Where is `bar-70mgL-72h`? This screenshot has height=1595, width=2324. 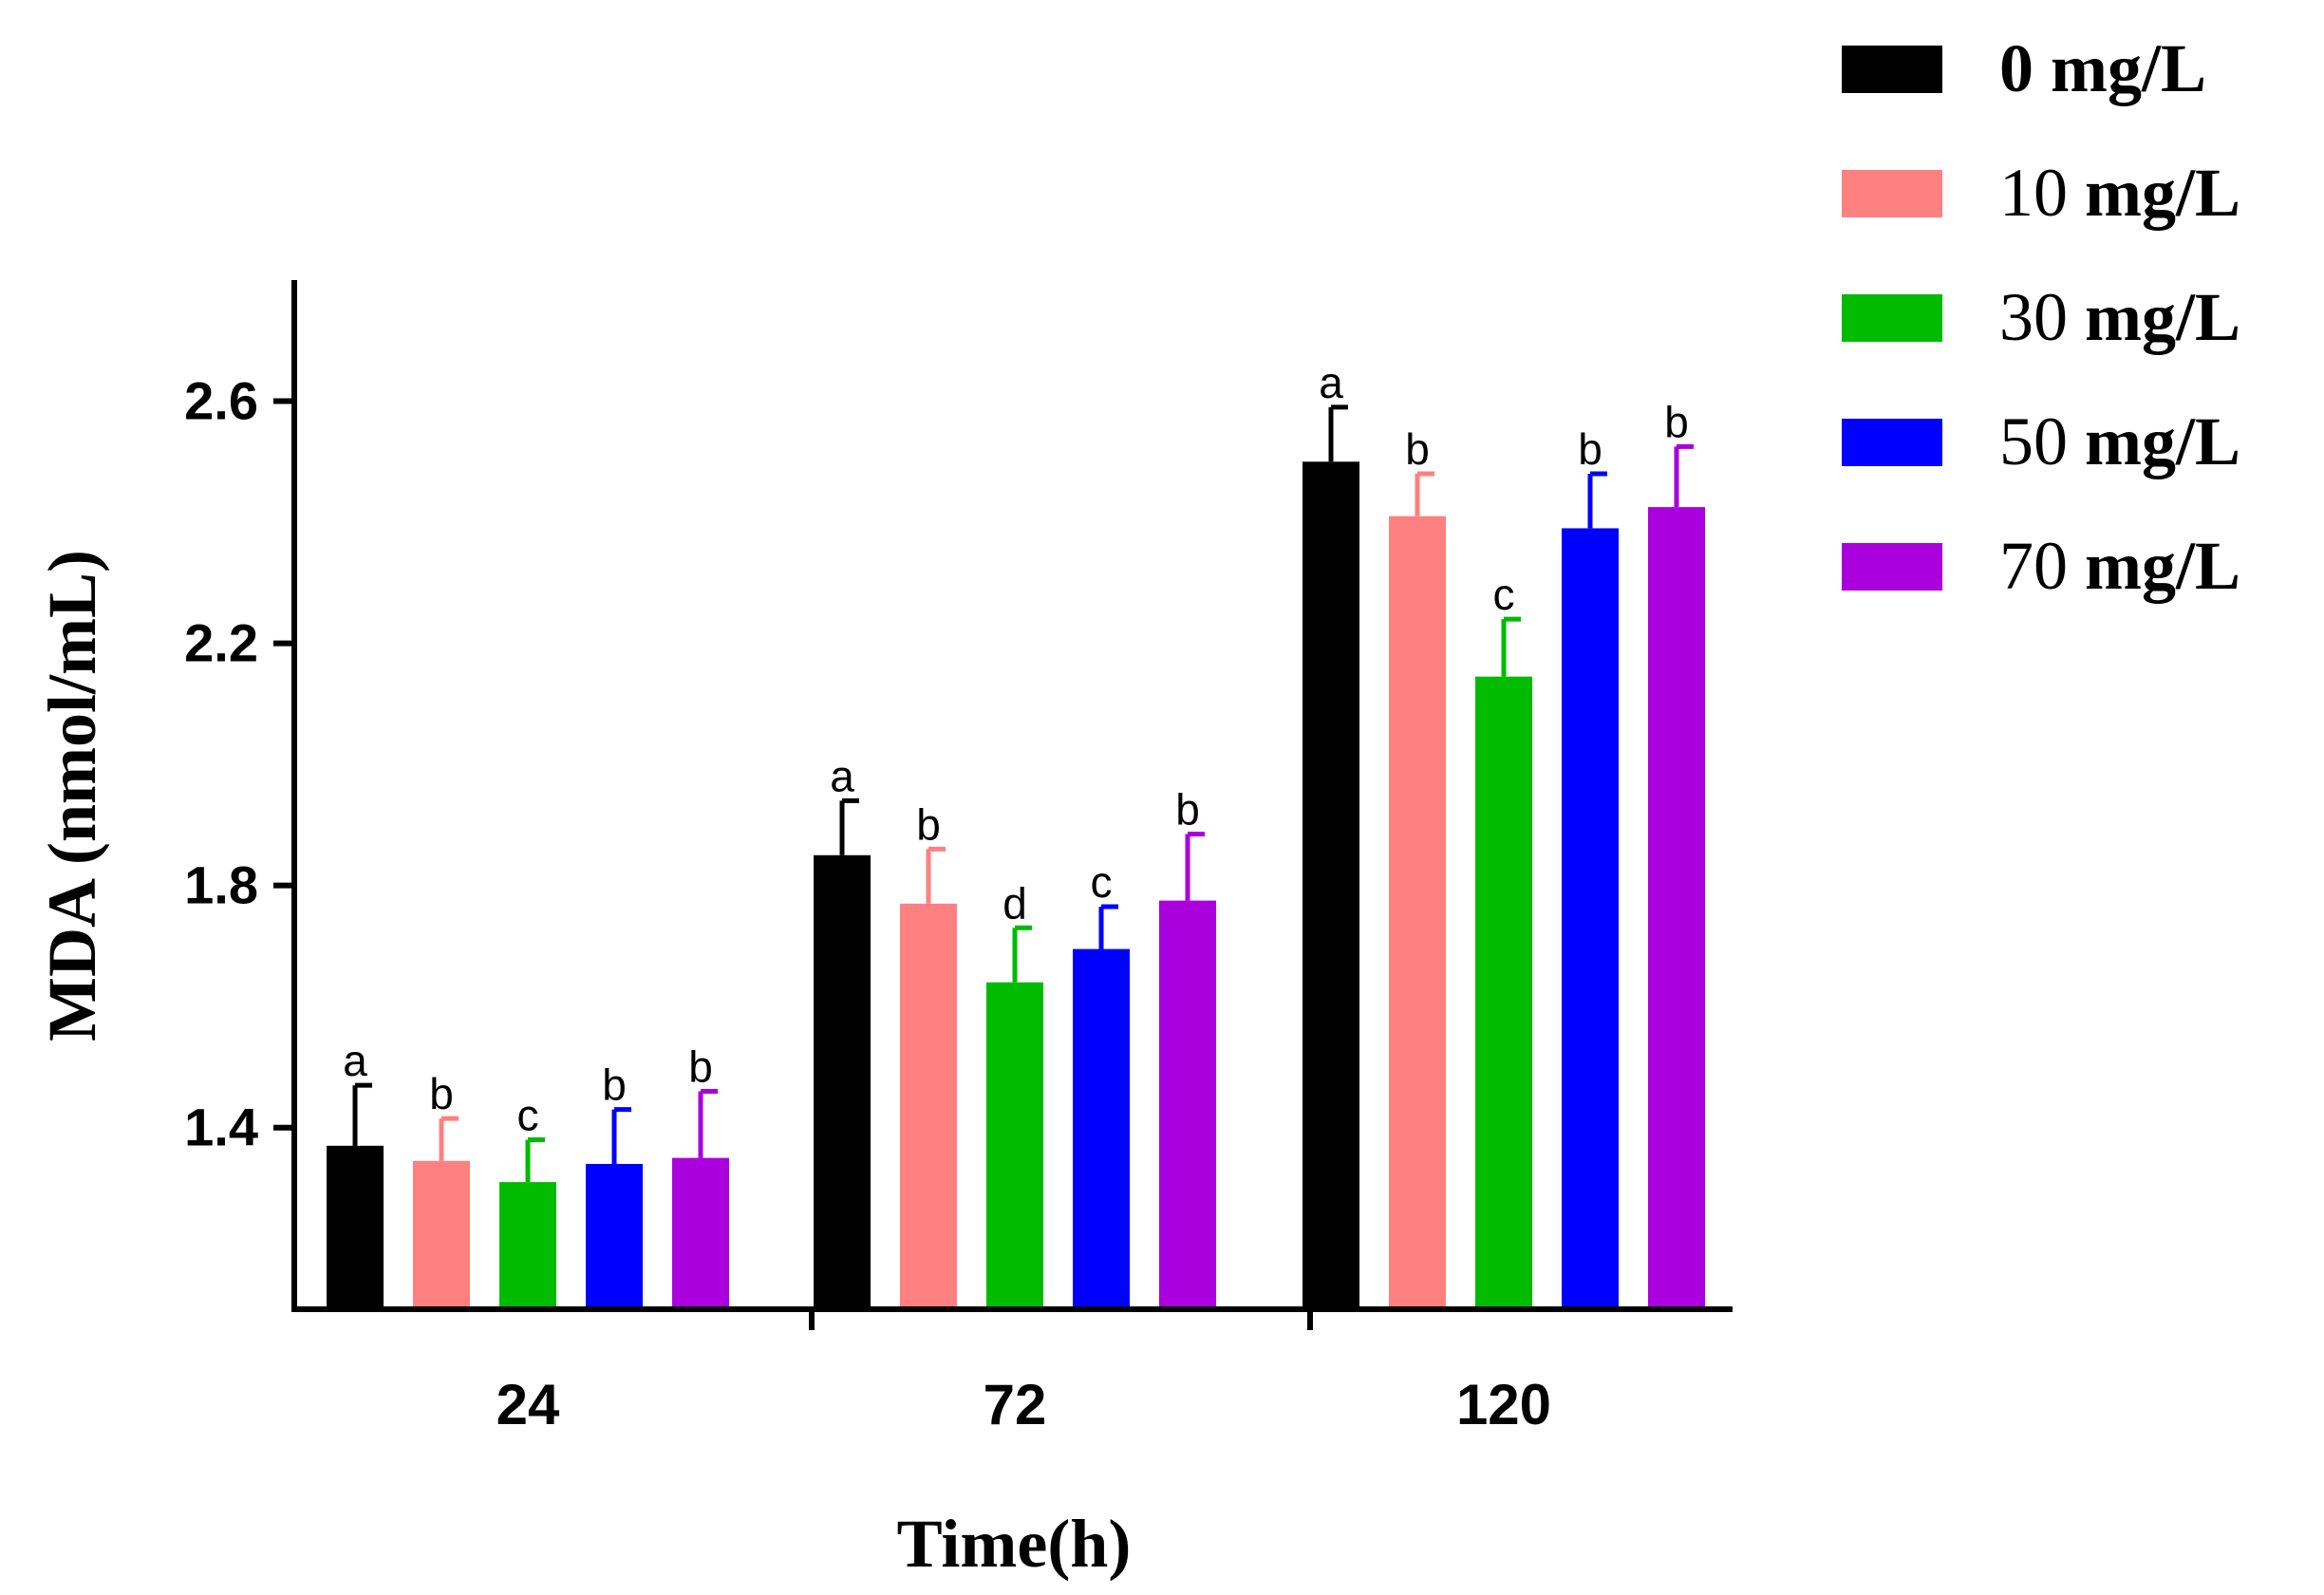 bar-70mgL-72h is located at coordinates (1187, 1104).